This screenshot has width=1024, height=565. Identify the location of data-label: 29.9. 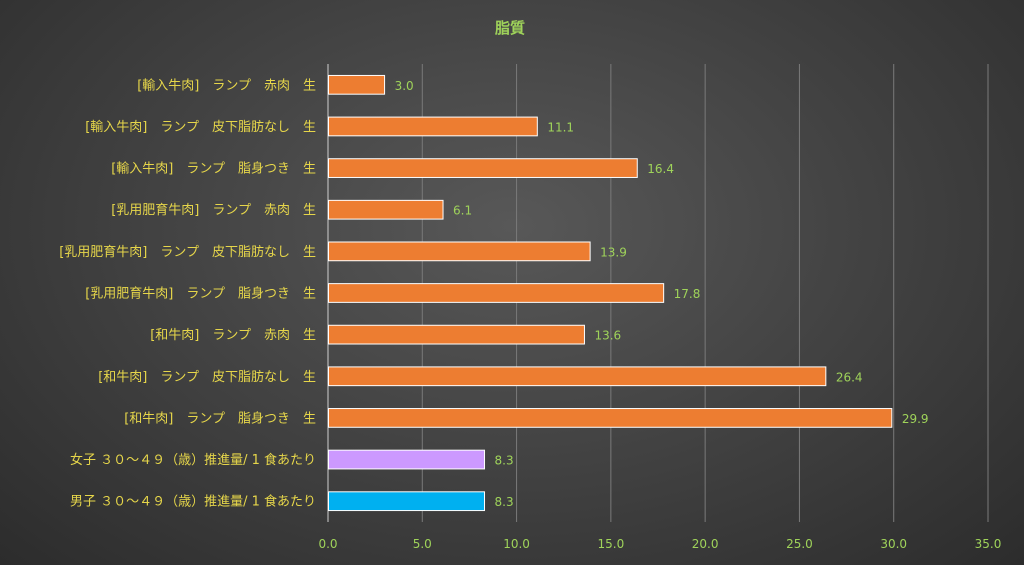
(915, 419).